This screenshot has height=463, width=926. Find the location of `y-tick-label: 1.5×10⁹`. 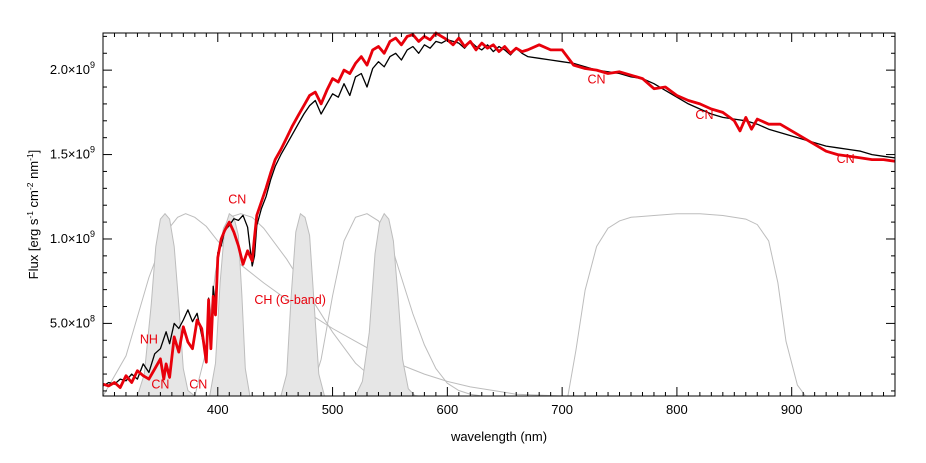

y-tick-label: 1.5×10⁹ is located at coordinates (72, 153).